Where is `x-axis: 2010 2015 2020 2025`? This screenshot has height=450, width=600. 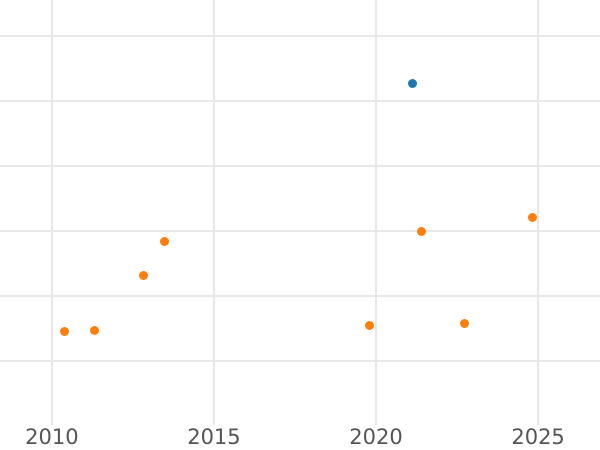 x-axis: 2010 2015 2020 2025 is located at coordinates (300, 437).